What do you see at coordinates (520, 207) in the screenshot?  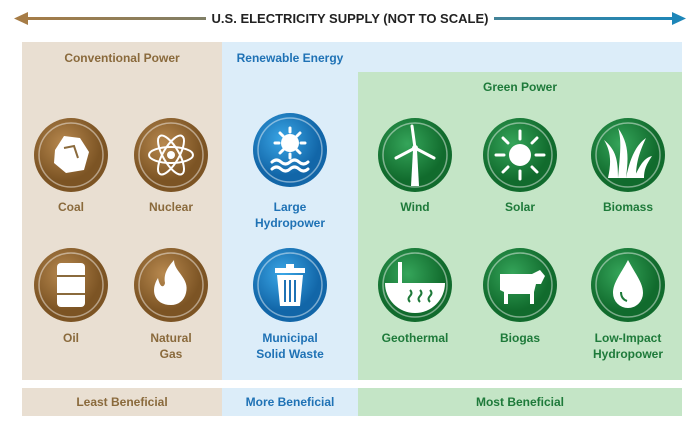 I see `item-label: Solar` at bounding box center [520, 207].